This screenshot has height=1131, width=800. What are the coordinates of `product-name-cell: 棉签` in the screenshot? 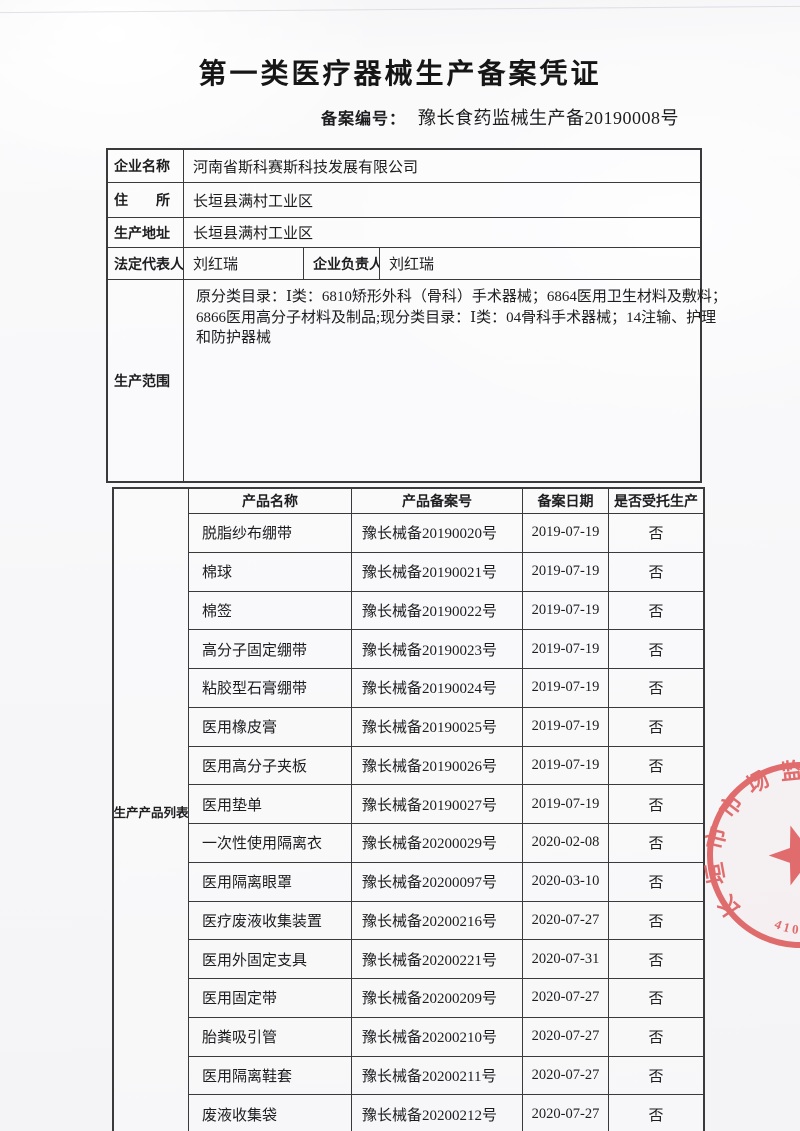 It's located at (270, 610).